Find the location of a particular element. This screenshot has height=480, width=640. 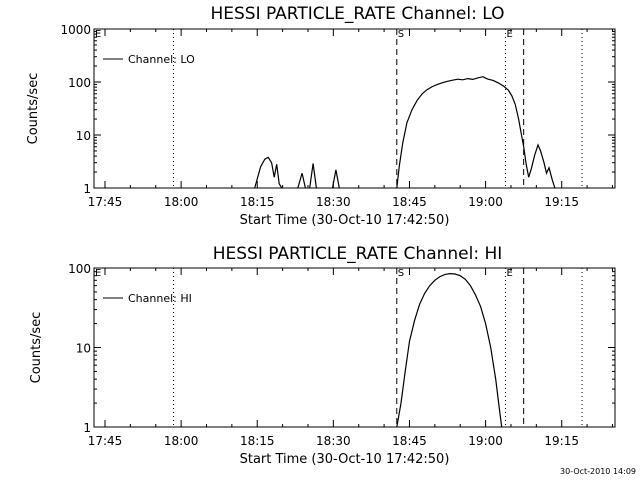

chart2-y-tick-label: 10 is located at coordinates (83, 349).